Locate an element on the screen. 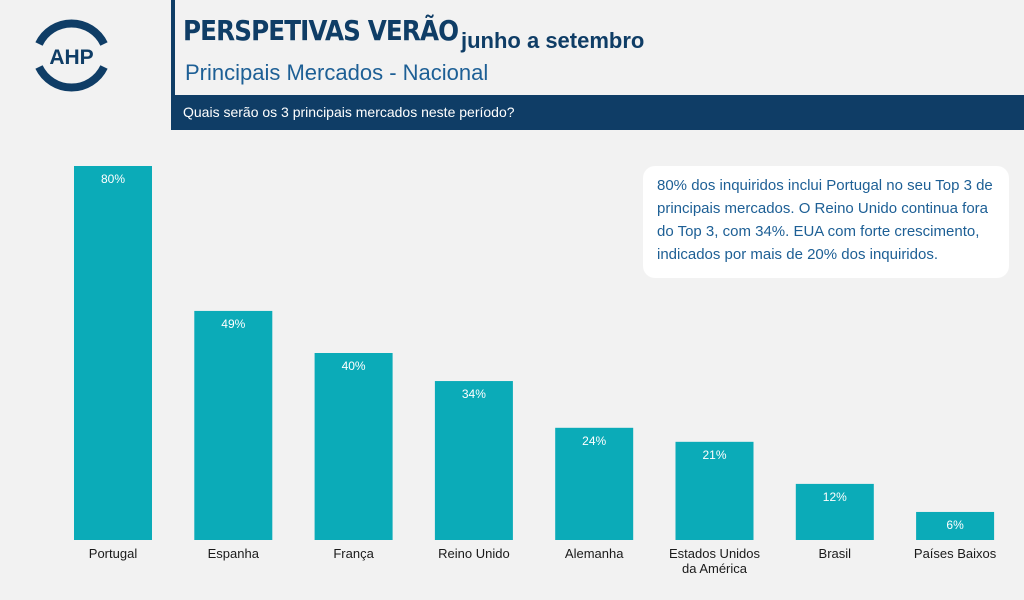 Image resolution: width=1024 pixels, height=600 pixels. data-label-6: 12% is located at coordinates (835, 497).